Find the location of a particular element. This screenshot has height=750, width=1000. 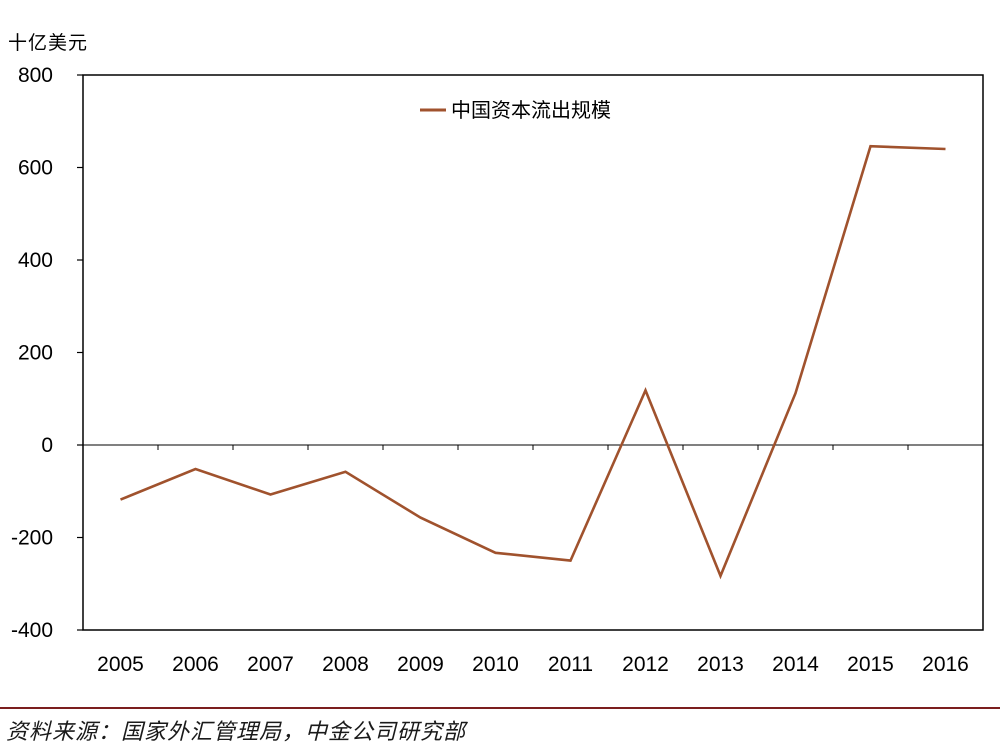

source-note: 资料来源：国家外汇管理局，中金公司研究部 is located at coordinates (236, 732).